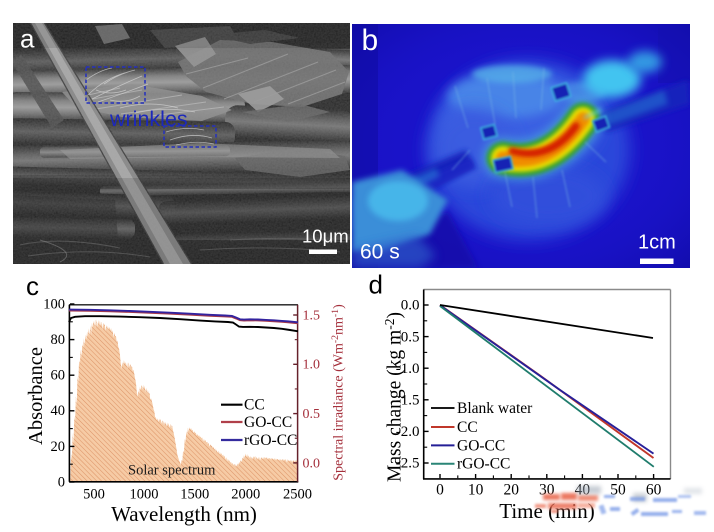 The image size is (714, 532). I want to click on svg-text: 50, so click(618, 490).